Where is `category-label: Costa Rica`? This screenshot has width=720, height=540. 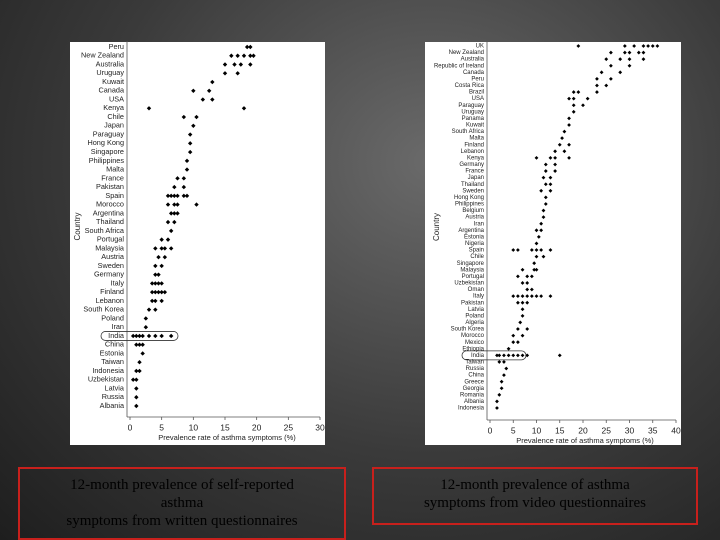 category-label: Costa Rica is located at coordinates (470, 86).